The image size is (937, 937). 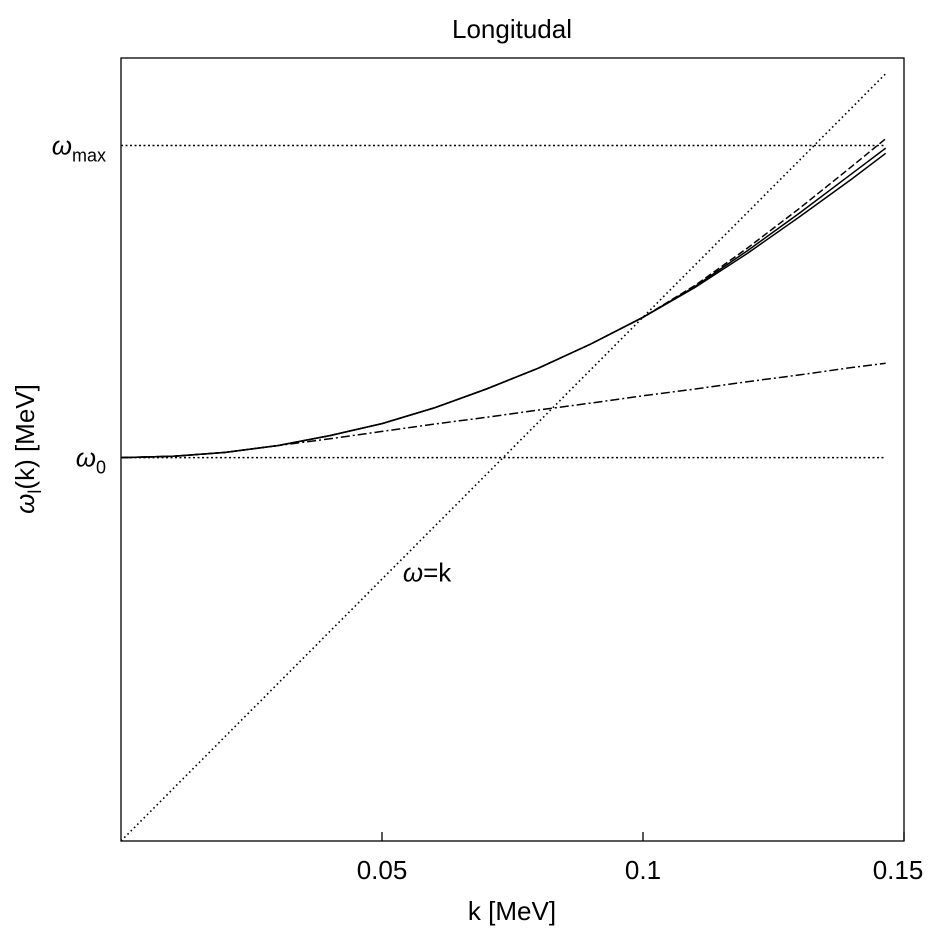 I want to click on x-tick-label: 0.05, so click(x=382, y=870).